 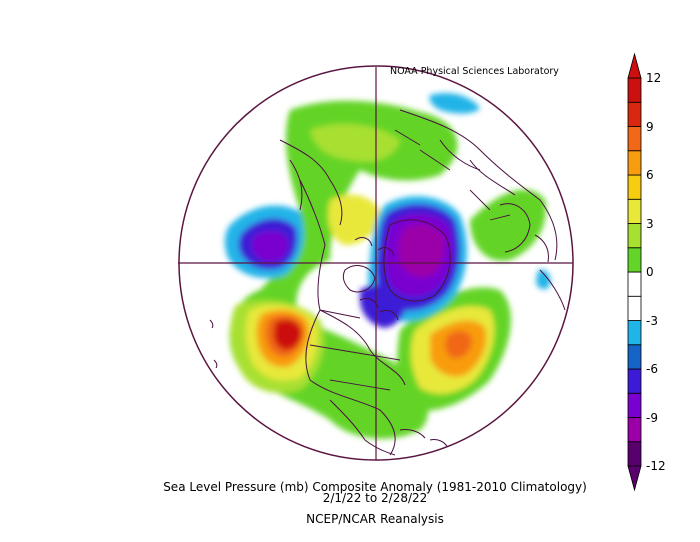 I want to click on colorbar-min-extend, so click(x=634, y=478).